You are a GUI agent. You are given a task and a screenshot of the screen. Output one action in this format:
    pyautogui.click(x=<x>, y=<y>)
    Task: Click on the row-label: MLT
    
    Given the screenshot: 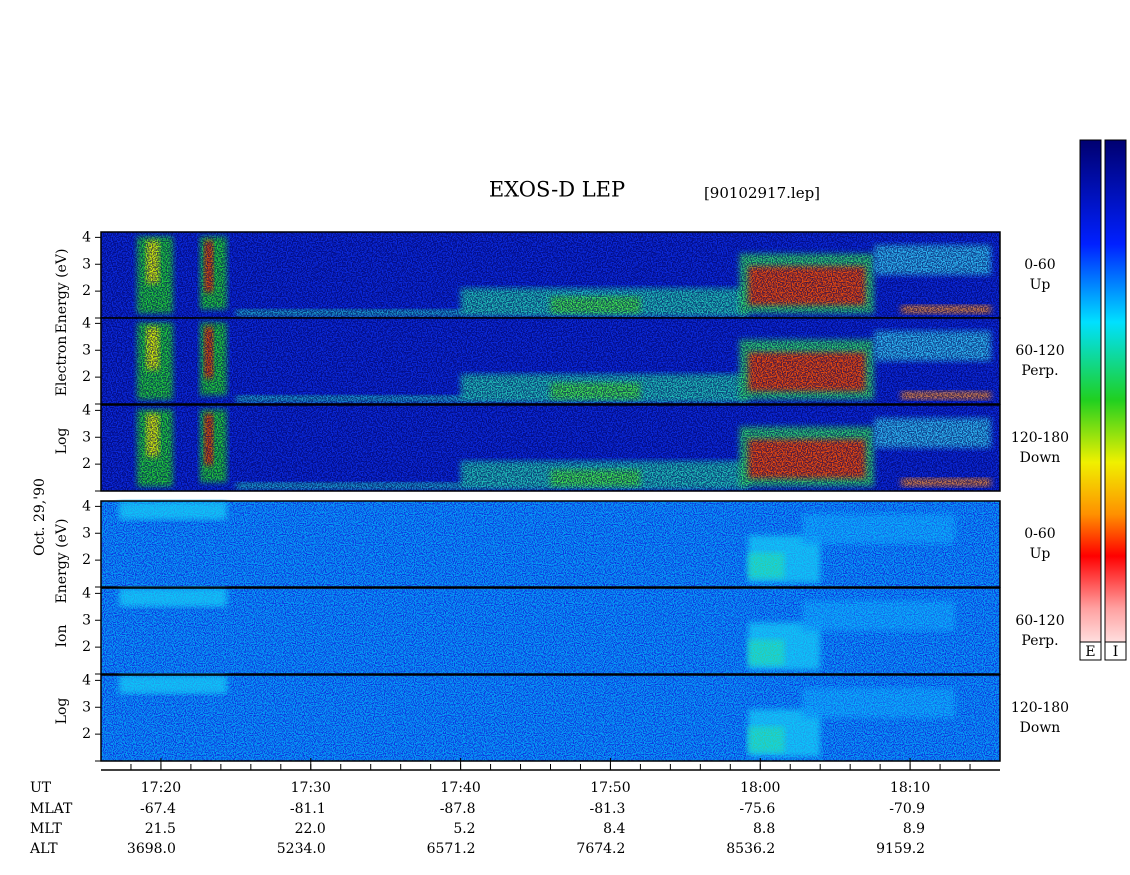 What is the action you would take?
    pyautogui.click(x=46, y=829)
    